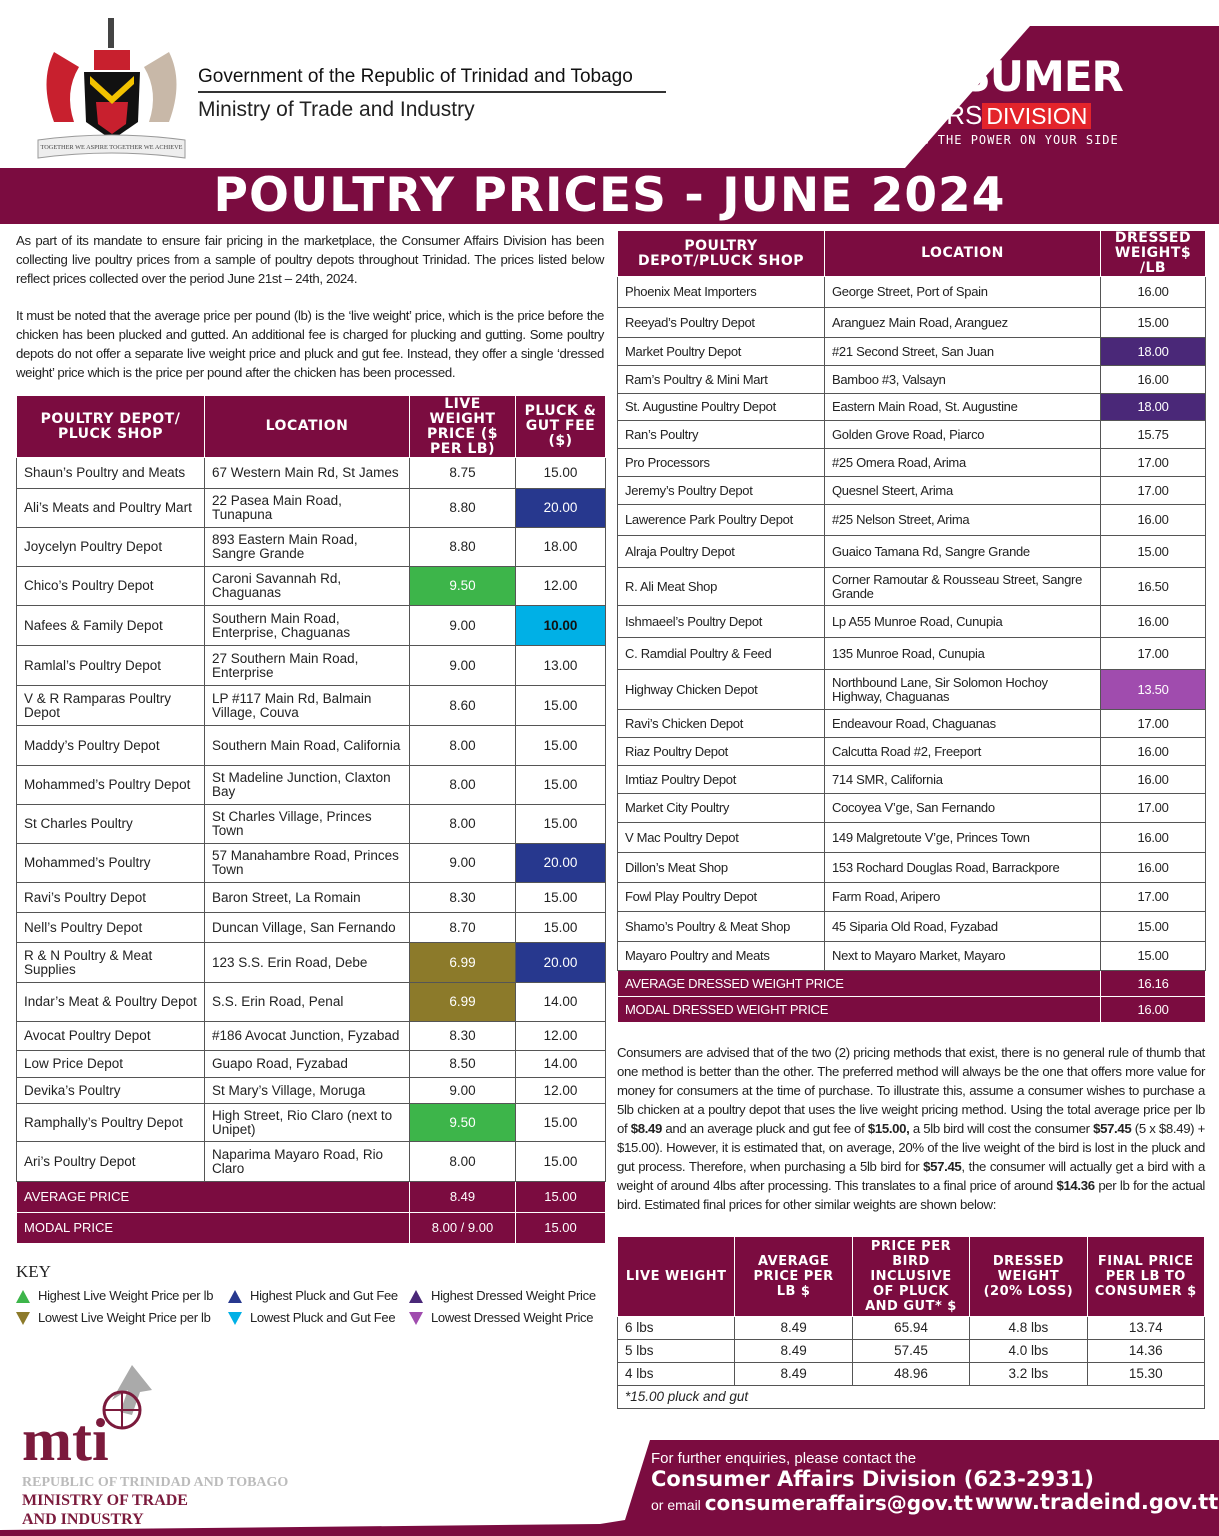  I want to click on summary-row: AVERAGE DRESSED WEIGHT PRICE 16.16, so click(911, 983).